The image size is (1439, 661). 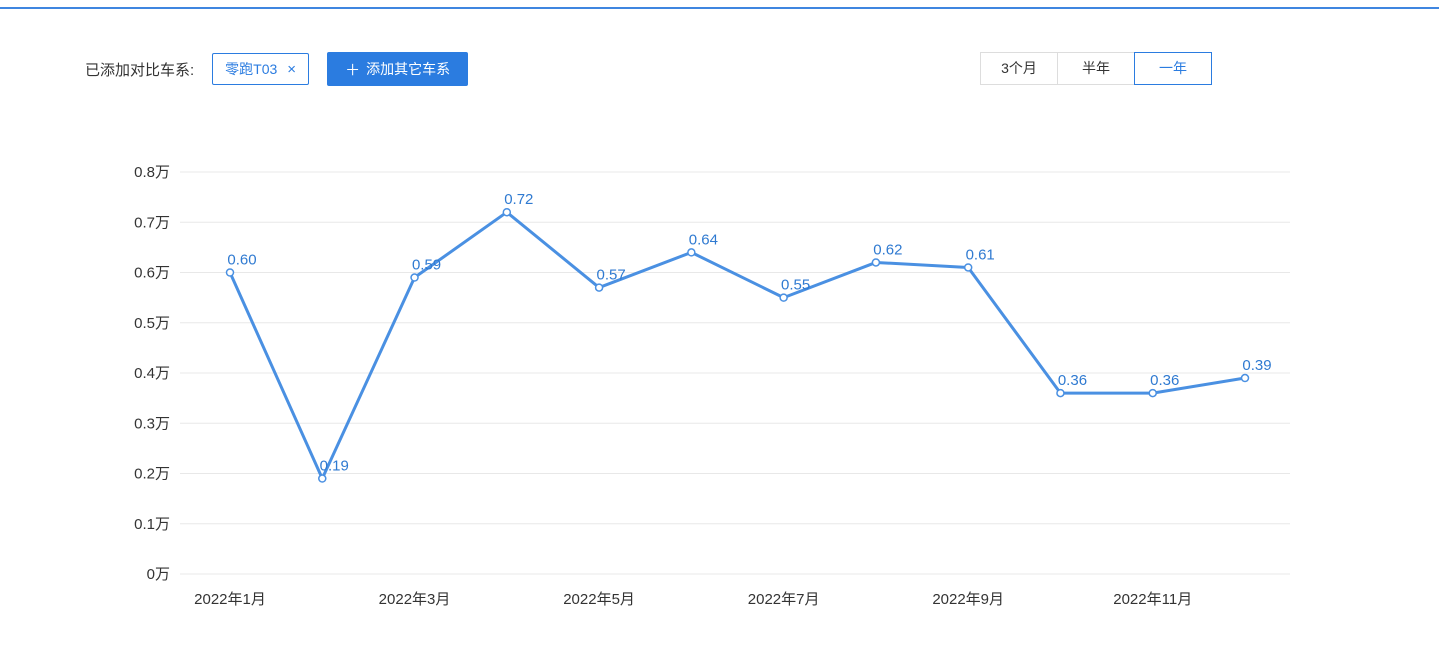 What do you see at coordinates (887, 249) in the screenshot?
I see `point-label: 0.62` at bounding box center [887, 249].